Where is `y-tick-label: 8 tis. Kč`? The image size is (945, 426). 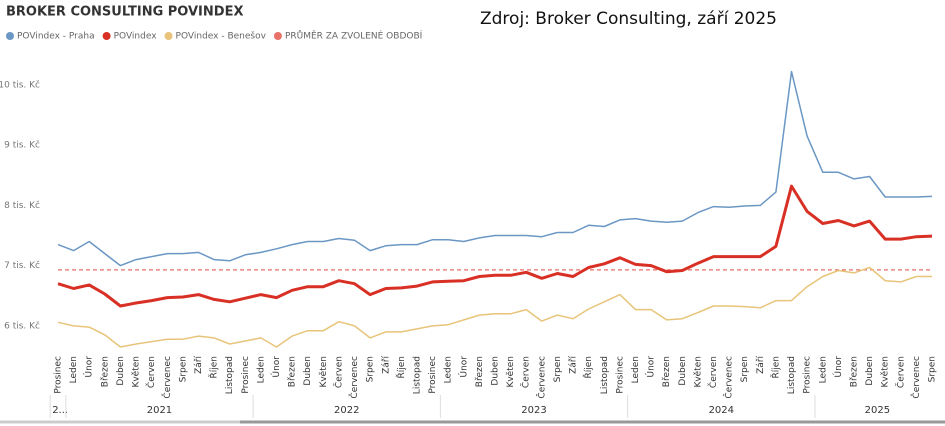 y-tick-label: 8 tis. Kč is located at coordinates (22, 205).